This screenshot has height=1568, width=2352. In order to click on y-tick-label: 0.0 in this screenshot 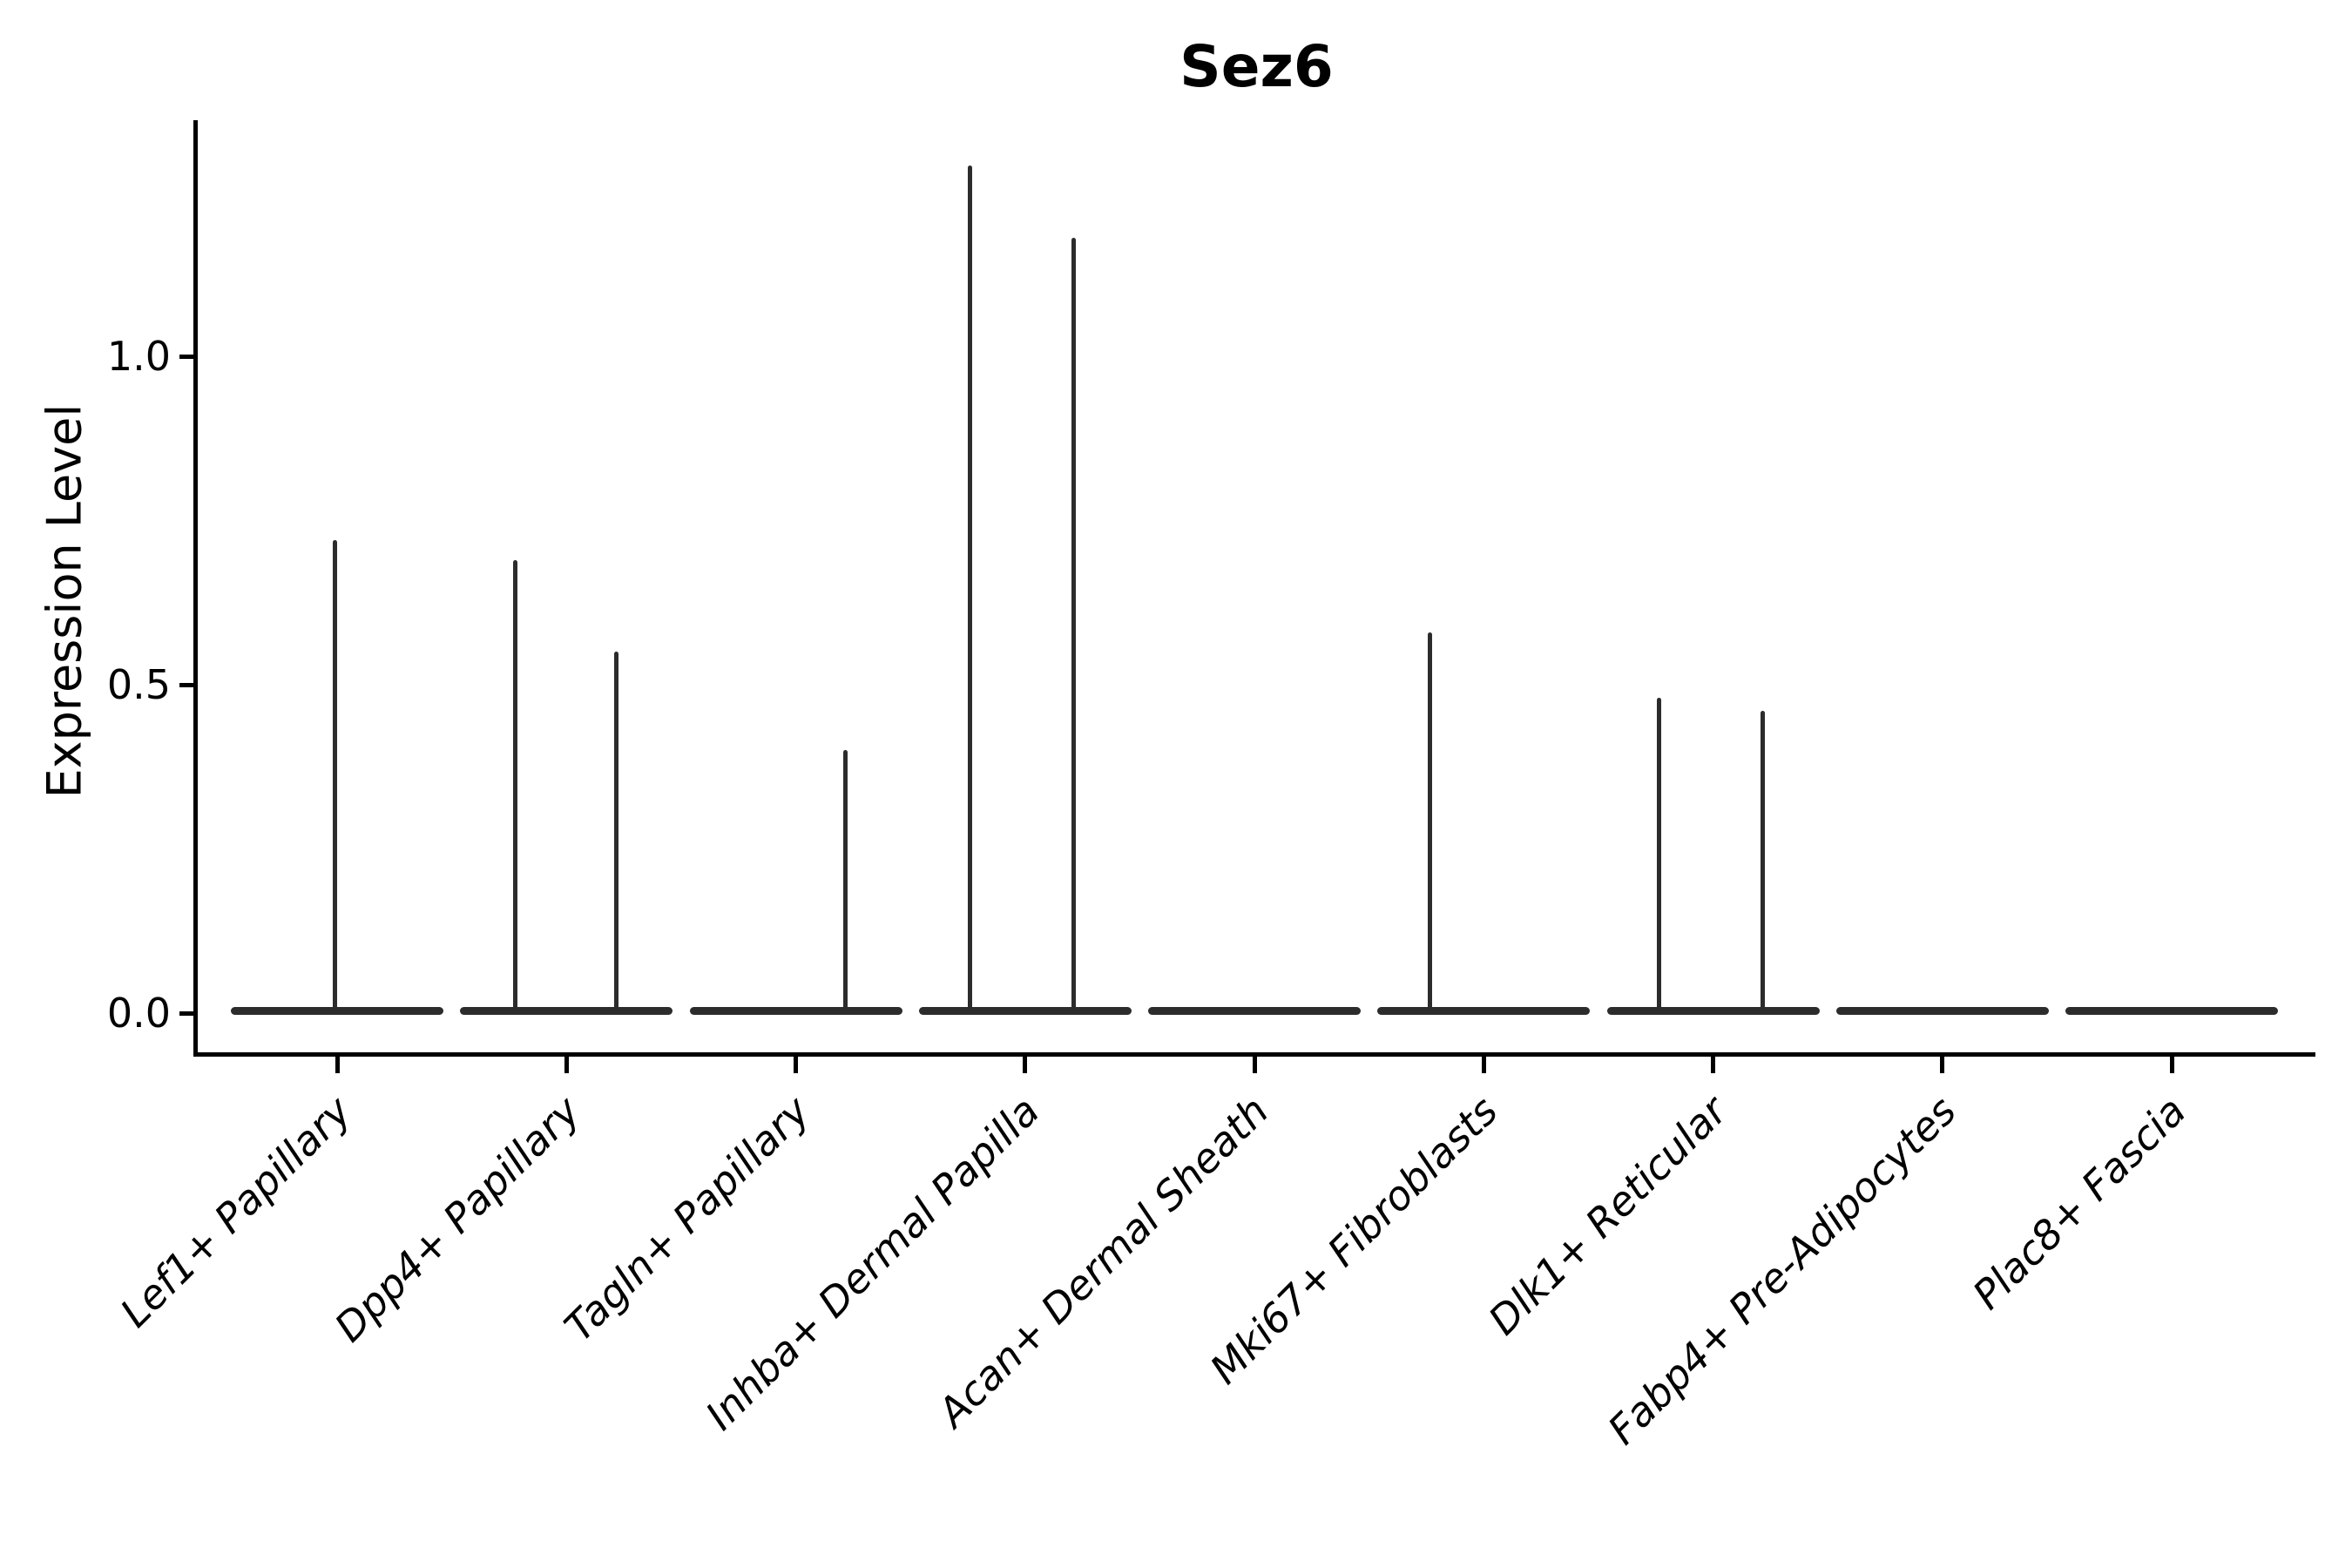, I will do `click(138, 1014)`.